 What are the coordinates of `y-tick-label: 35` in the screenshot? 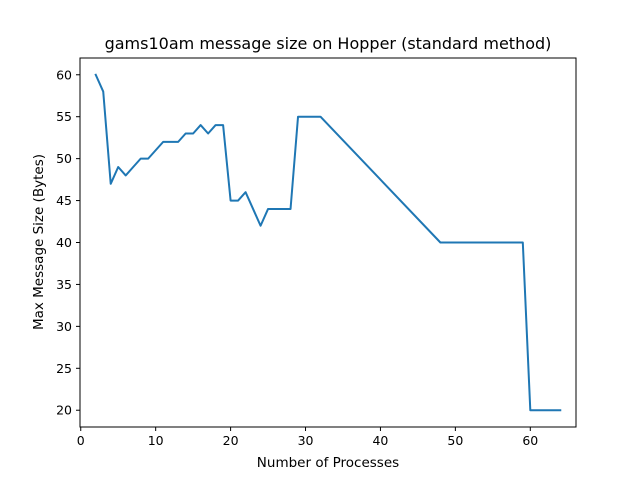 It's located at (64, 284).